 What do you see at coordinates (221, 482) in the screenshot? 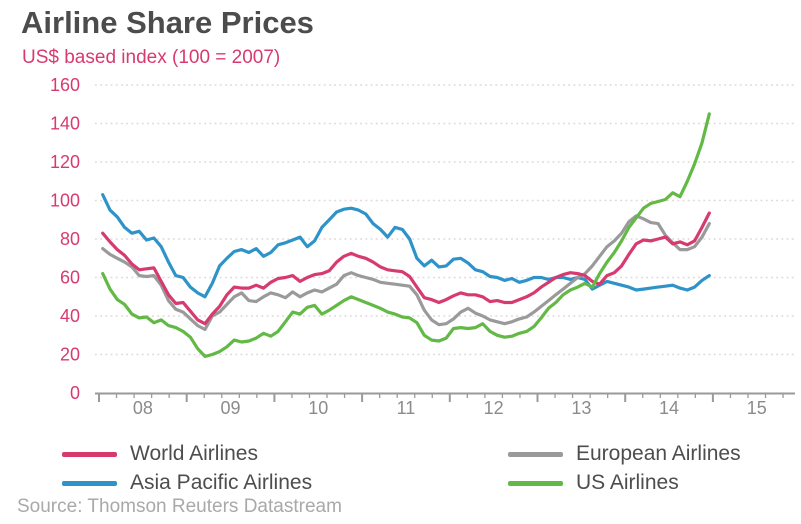
I see `legend-label-asia-pacific-airlines: Asia Pacific Airlines` at bounding box center [221, 482].